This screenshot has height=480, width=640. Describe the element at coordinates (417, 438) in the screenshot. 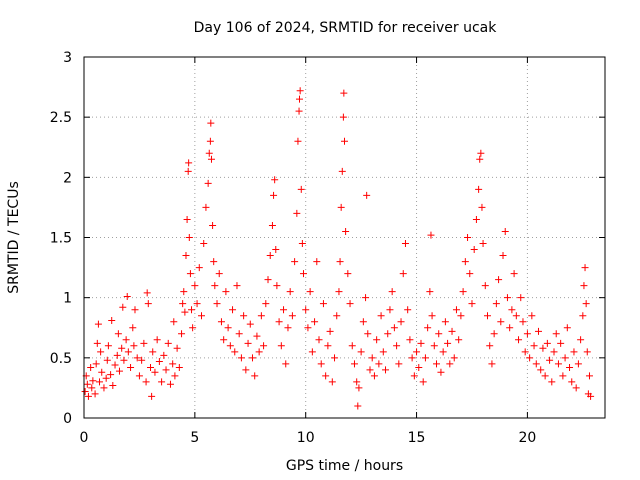

I see `x-tick-label: 15` at that location.